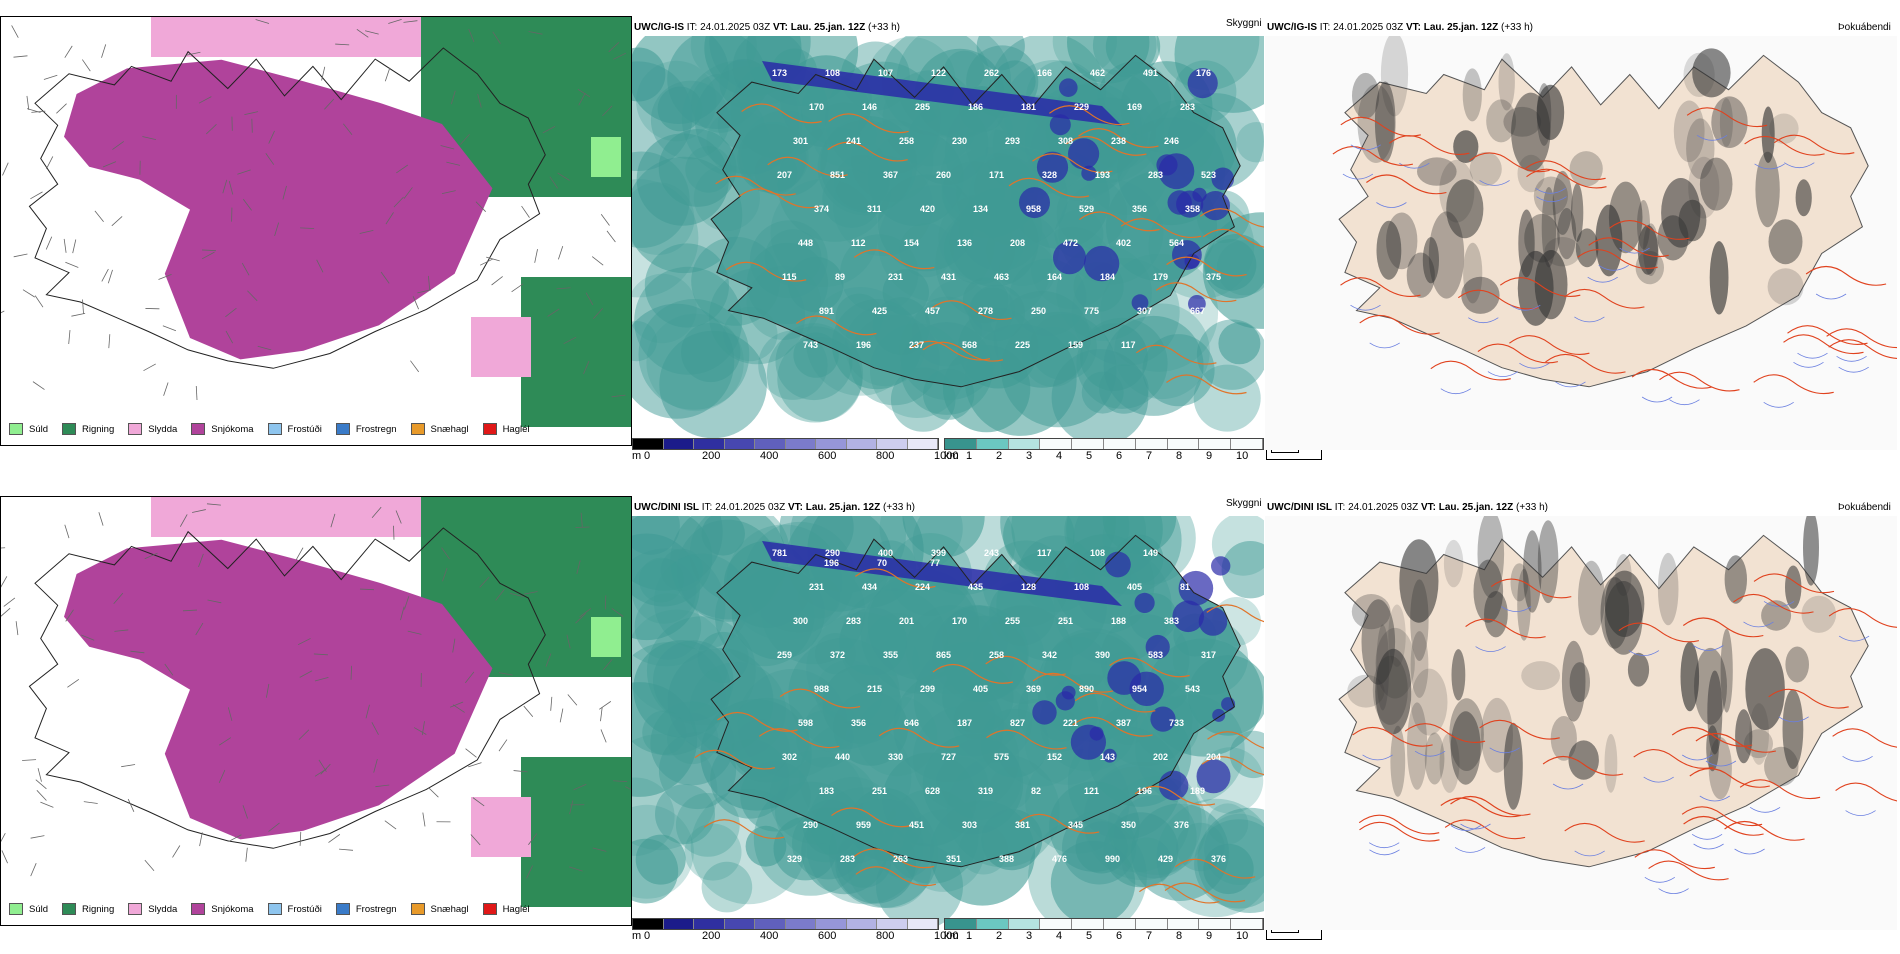  Describe the element at coordinates (576, 352) in the screenshot. I see `rain-area` at that location.